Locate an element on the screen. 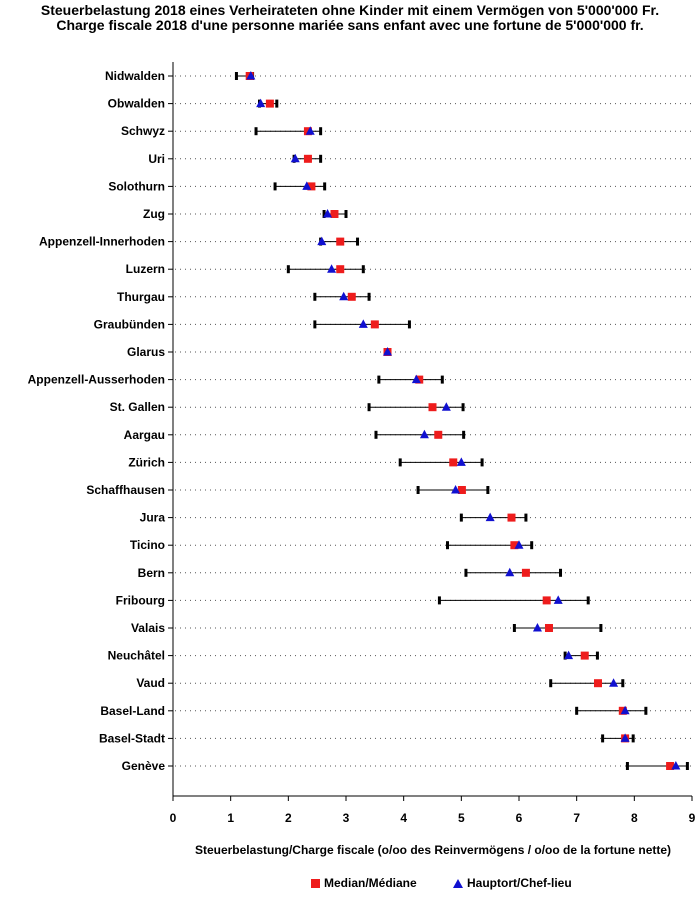 The height and width of the screenshot is (900, 700). canton-label: Genève is located at coordinates (144, 766).